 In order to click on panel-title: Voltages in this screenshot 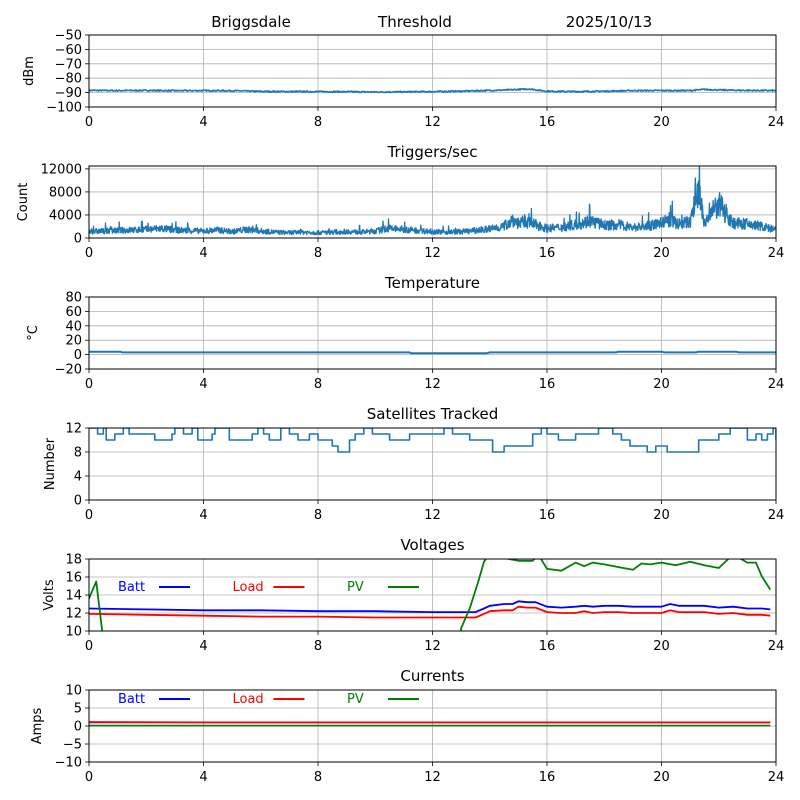, I will do `click(432, 545)`.